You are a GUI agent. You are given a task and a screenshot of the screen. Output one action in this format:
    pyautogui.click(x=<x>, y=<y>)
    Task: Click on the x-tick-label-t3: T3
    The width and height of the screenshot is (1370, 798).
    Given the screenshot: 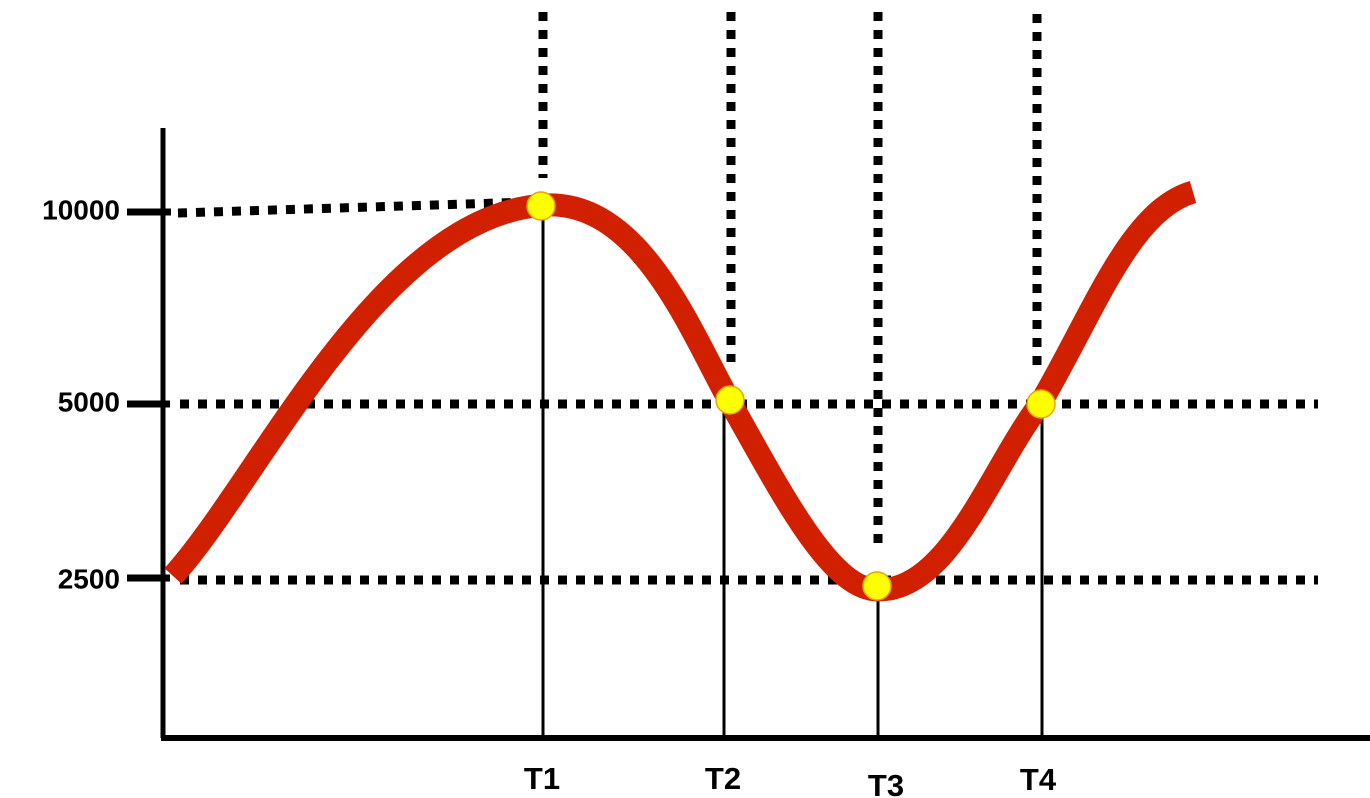 What is the action you would take?
    pyautogui.click(x=886, y=783)
    